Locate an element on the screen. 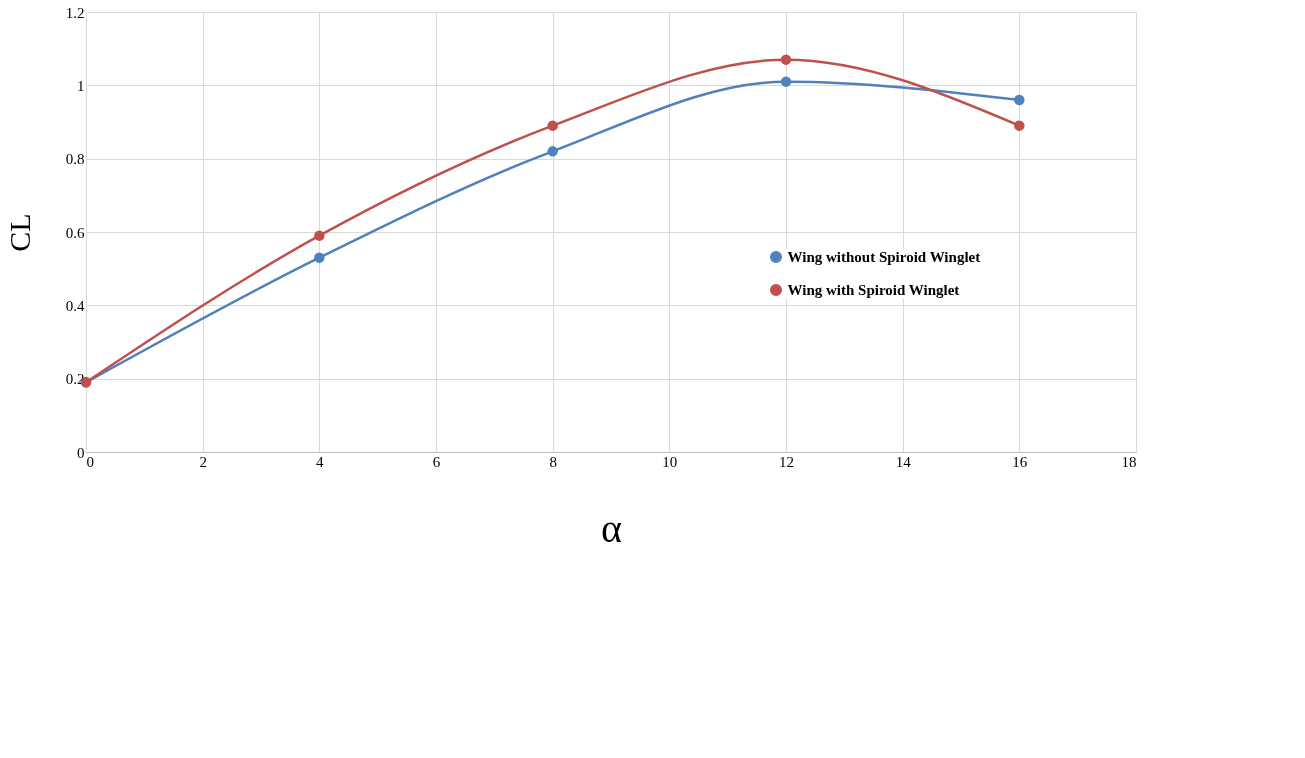 The height and width of the screenshot is (758, 1305). x-tick-label: 10 is located at coordinates (670, 461).